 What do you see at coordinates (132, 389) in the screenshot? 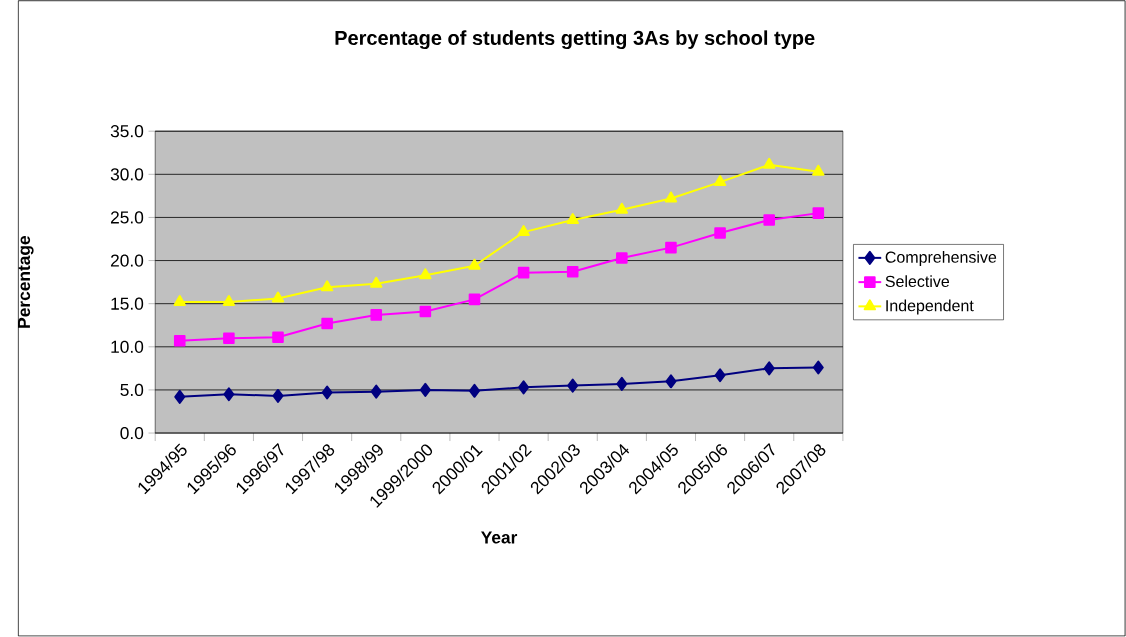
I see `y-tick-label: 5.0` at bounding box center [132, 389].